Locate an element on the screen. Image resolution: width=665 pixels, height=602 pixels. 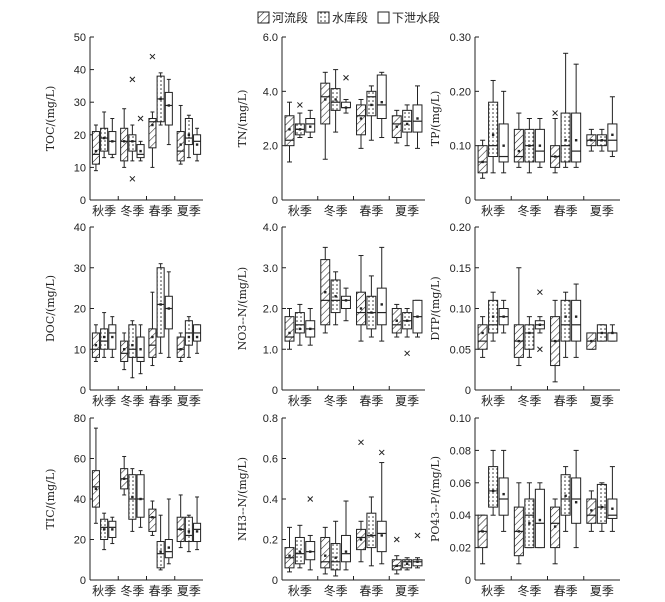
chart-panel: 0 20 40 60 80 秋季 冬季 春季 夏季 TIC/(mg/L) is located at coordinates (123, 505).